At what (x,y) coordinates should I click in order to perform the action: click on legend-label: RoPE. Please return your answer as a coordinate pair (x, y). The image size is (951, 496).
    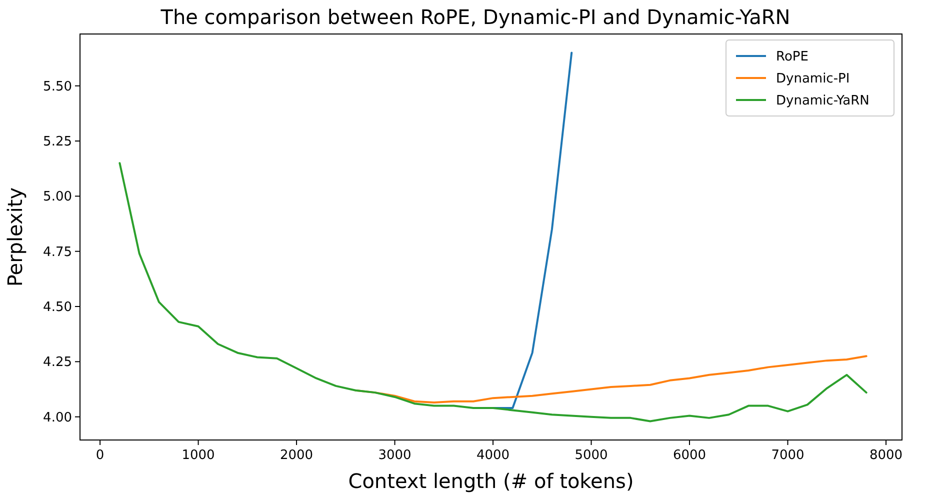
    Looking at the image, I should click on (792, 57).